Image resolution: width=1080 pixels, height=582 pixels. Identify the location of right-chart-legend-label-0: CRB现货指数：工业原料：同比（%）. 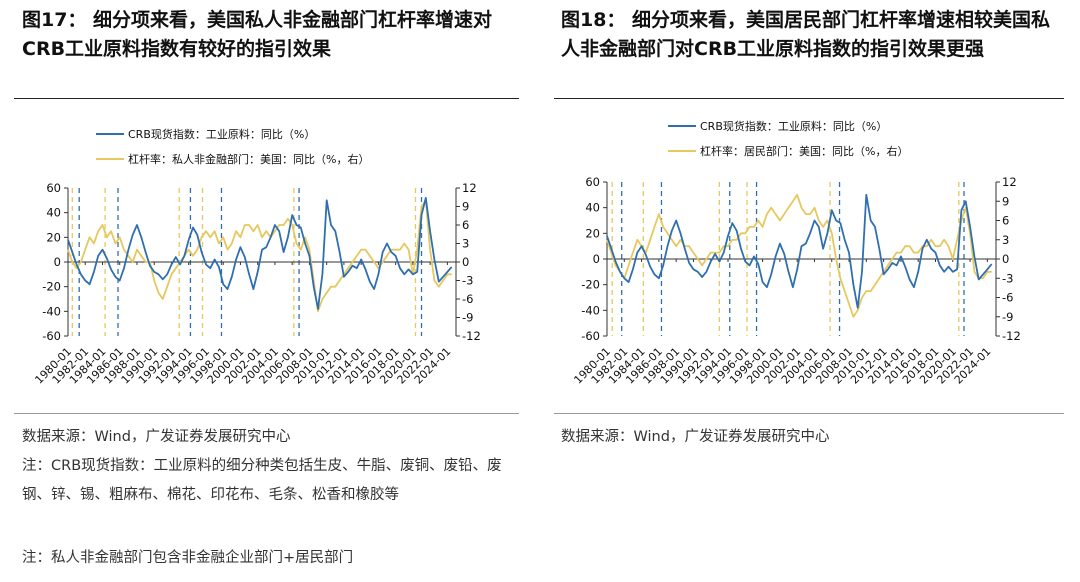
(793, 126).